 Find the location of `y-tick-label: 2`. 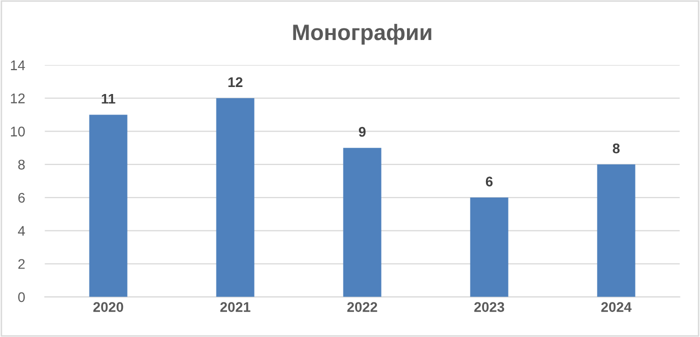

y-tick-label: 2 is located at coordinates (21, 264).